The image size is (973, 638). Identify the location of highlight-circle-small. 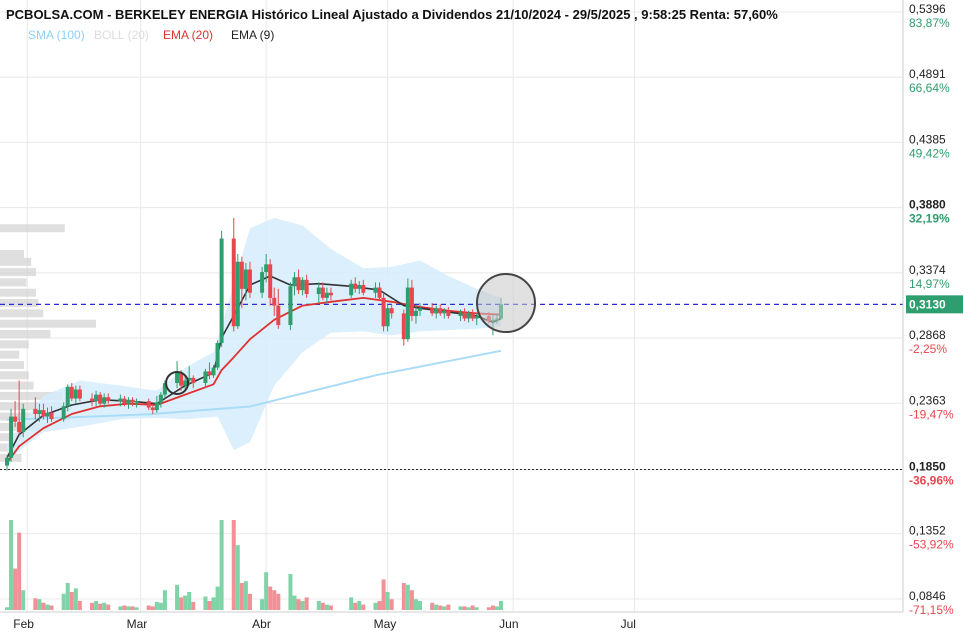
(177, 383).